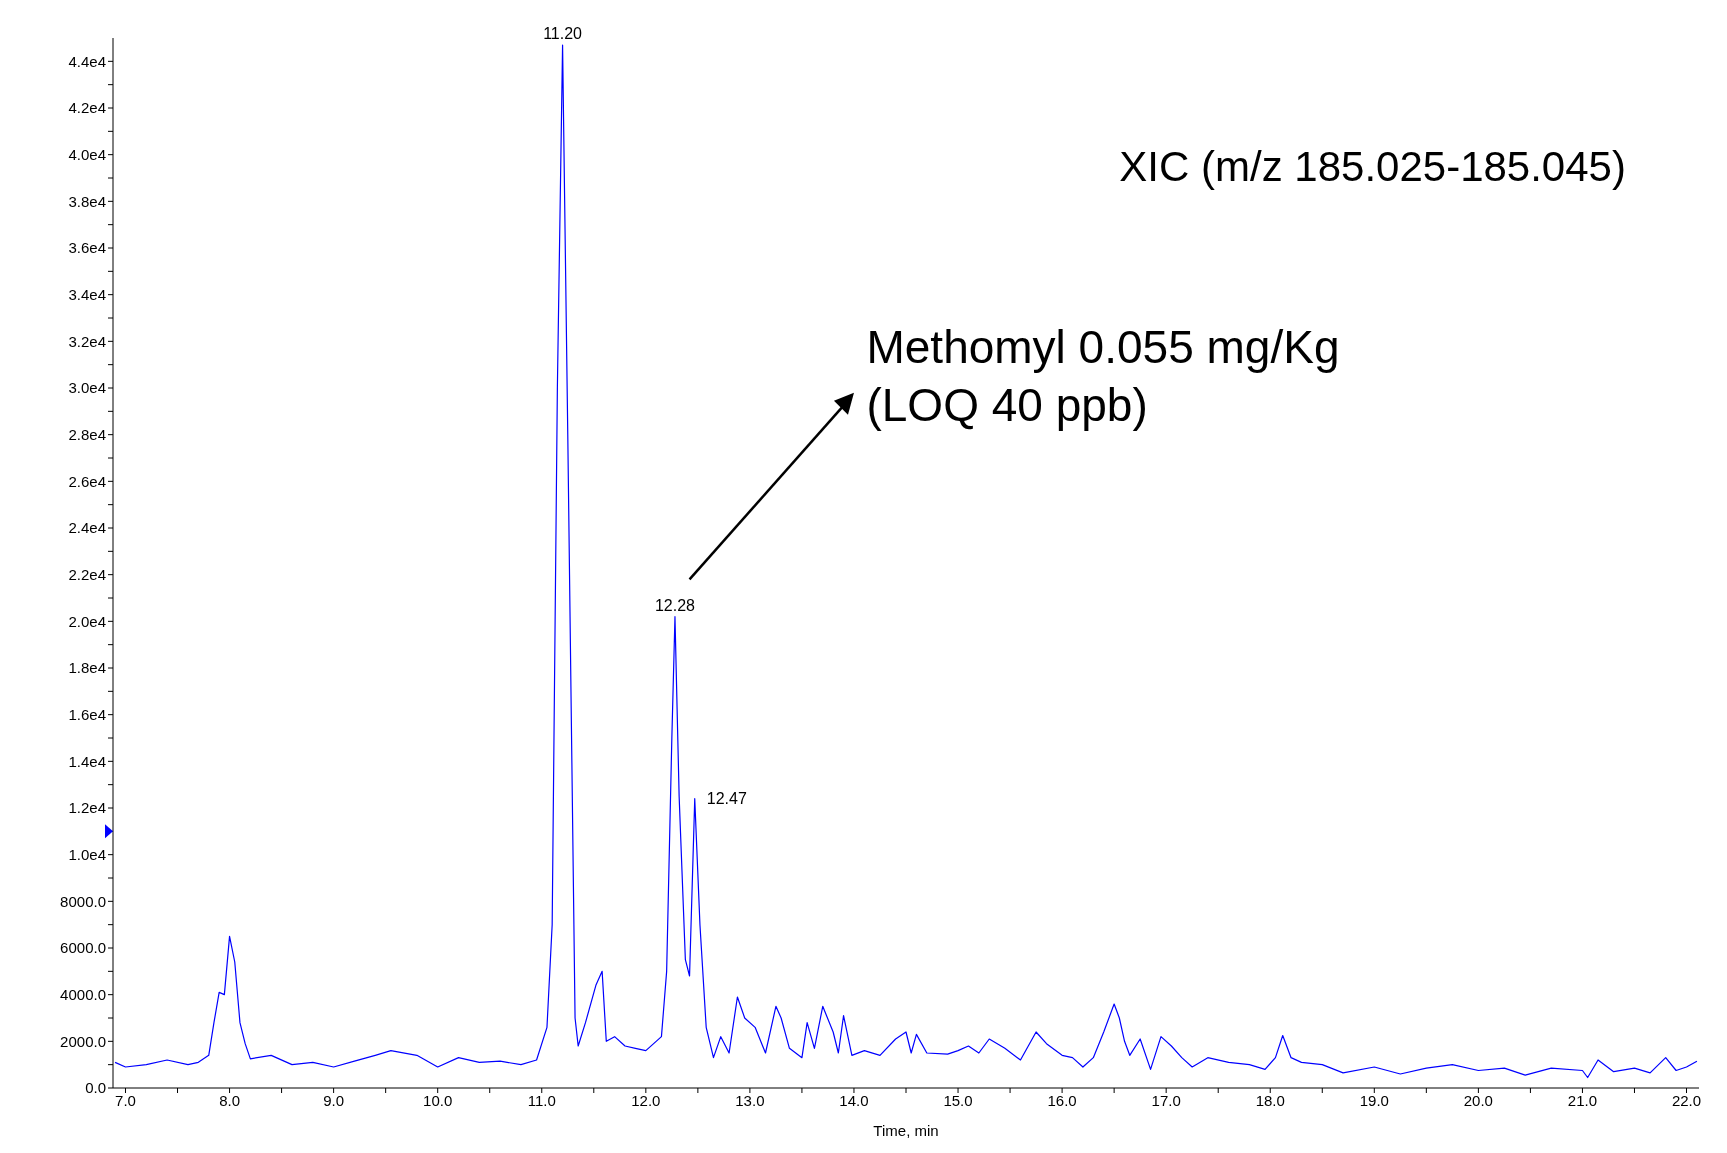  What do you see at coordinates (229, 1100) in the screenshot?
I see `x-tick-label: 8.0` at bounding box center [229, 1100].